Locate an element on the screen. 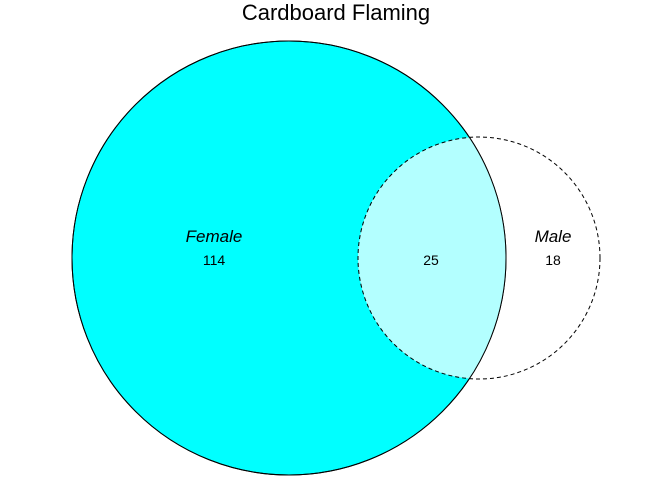 The image size is (672, 480). intersection-count: 25 is located at coordinates (431, 260).